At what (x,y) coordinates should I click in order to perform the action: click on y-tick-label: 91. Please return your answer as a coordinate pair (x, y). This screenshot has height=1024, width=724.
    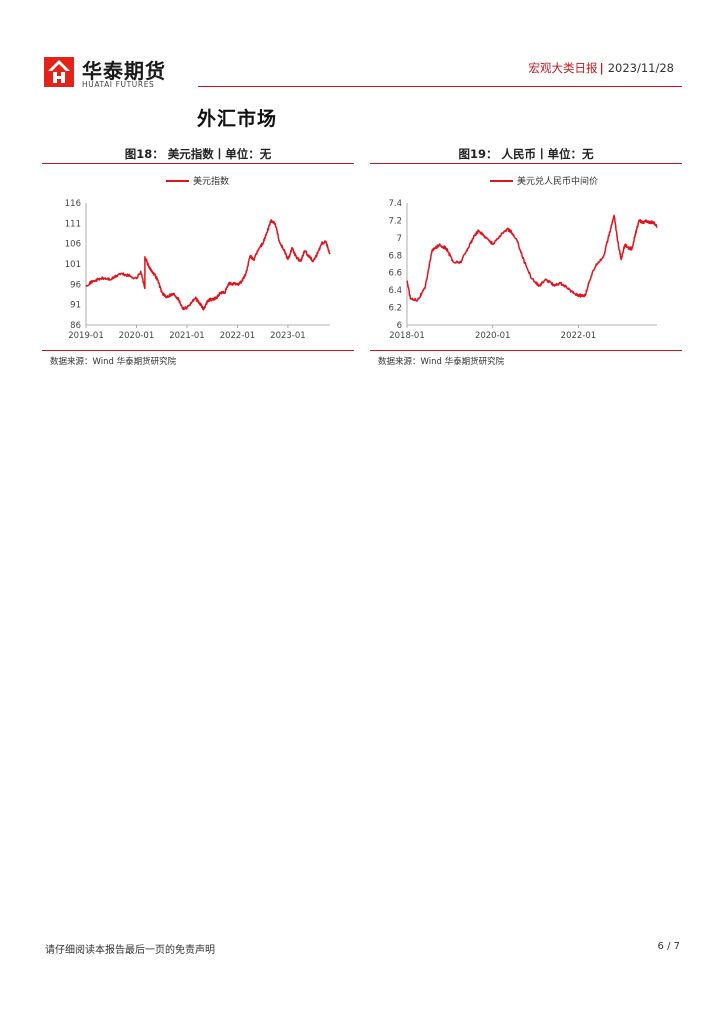
    Looking at the image, I should click on (75, 306).